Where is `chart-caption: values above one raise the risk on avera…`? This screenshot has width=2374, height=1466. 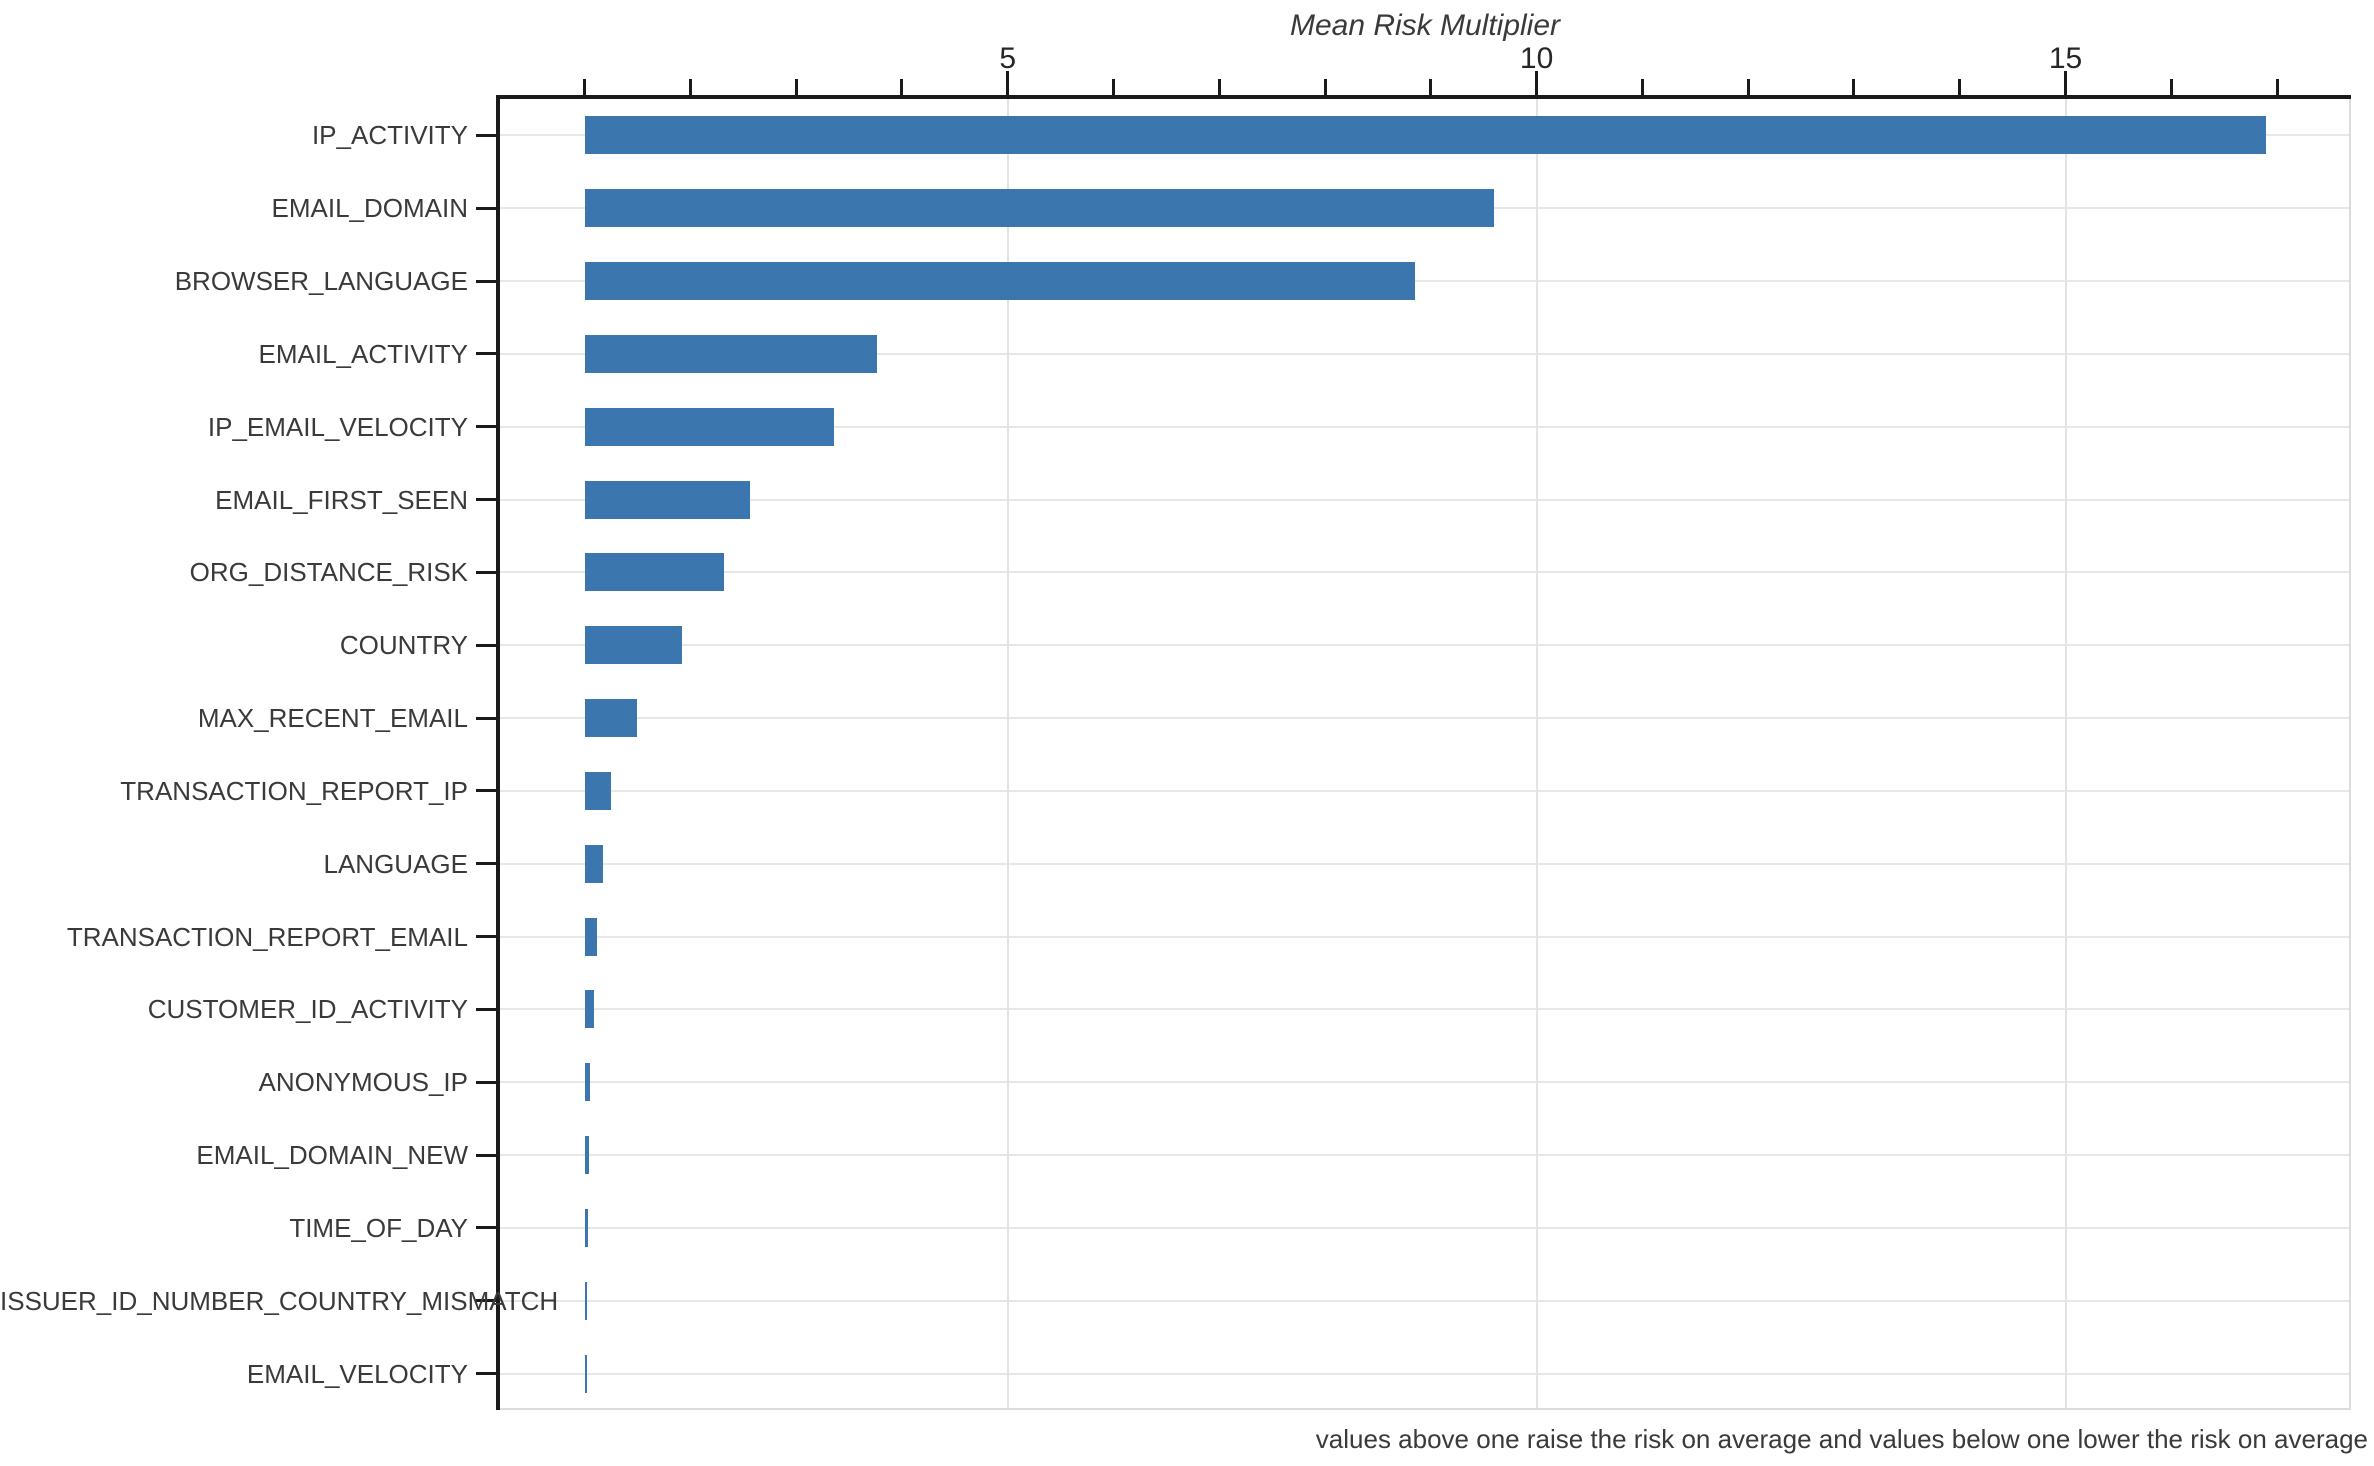
chart-caption: values above one raise the risk on avera… is located at coordinates (1841, 1439).